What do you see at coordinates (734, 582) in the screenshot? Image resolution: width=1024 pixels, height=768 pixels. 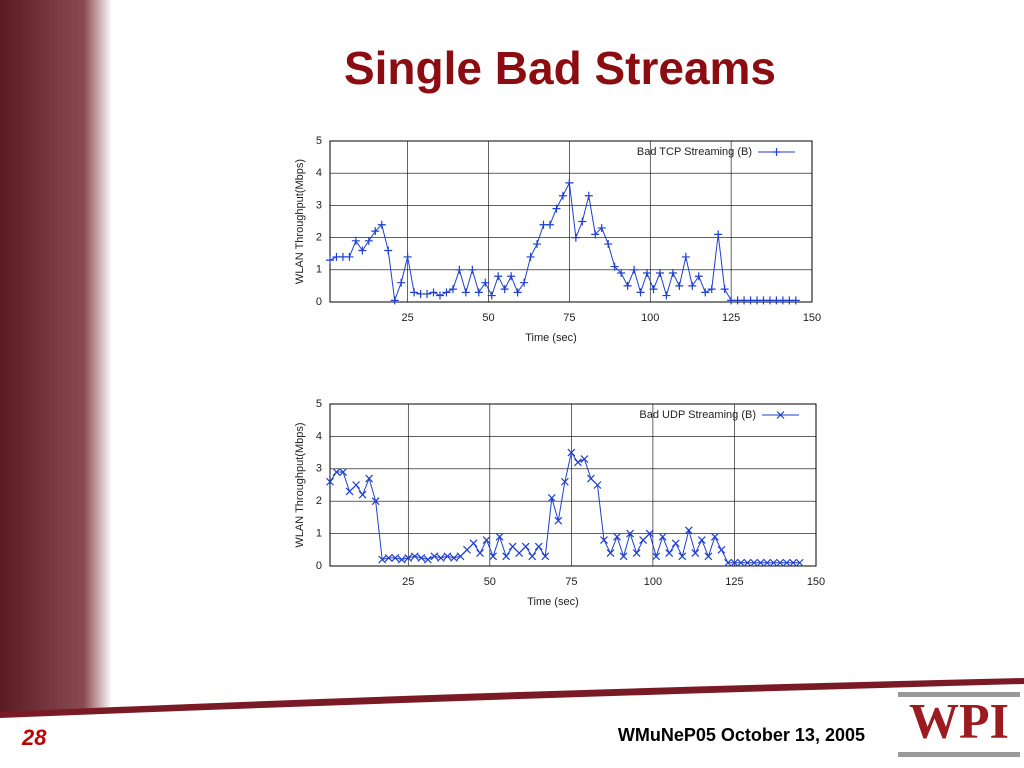 I see `x-tick-label: 125` at bounding box center [734, 582].